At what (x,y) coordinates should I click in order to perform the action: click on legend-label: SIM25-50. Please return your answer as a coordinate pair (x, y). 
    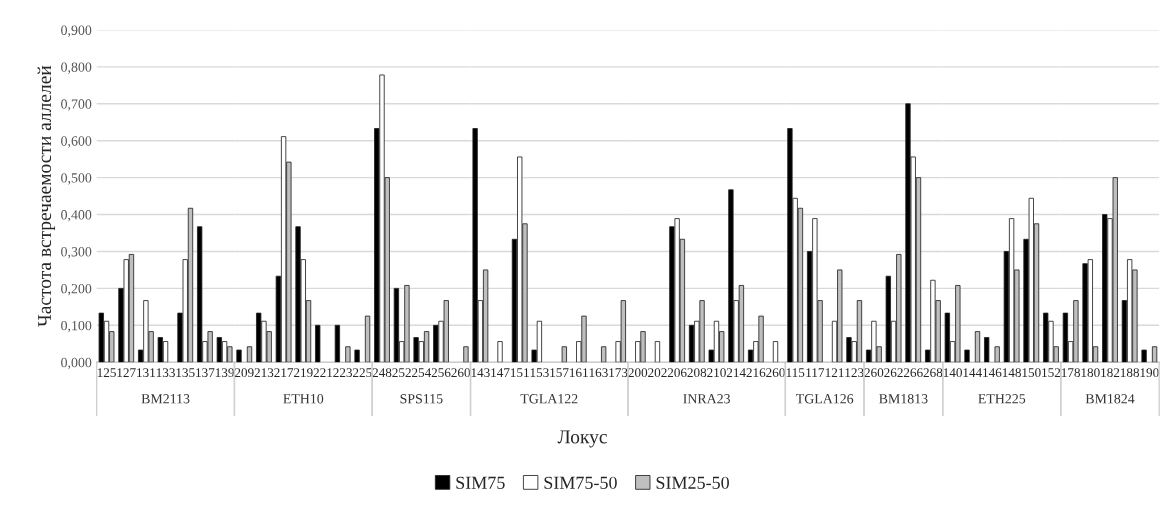
    Looking at the image, I should click on (692, 482).